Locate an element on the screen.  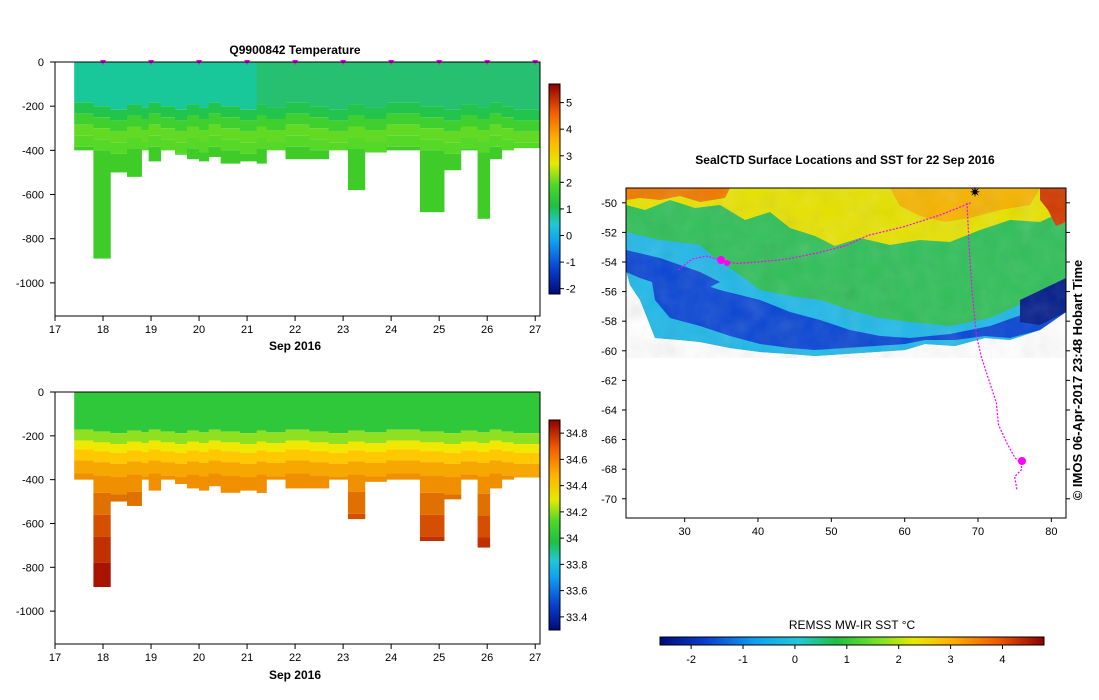
sst-cb-label-5: 3 is located at coordinates (951, 660).